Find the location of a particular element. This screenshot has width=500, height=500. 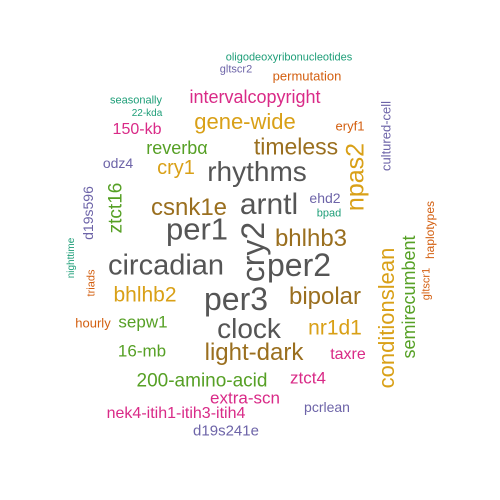

word-40: ehd2 is located at coordinates (325, 198).